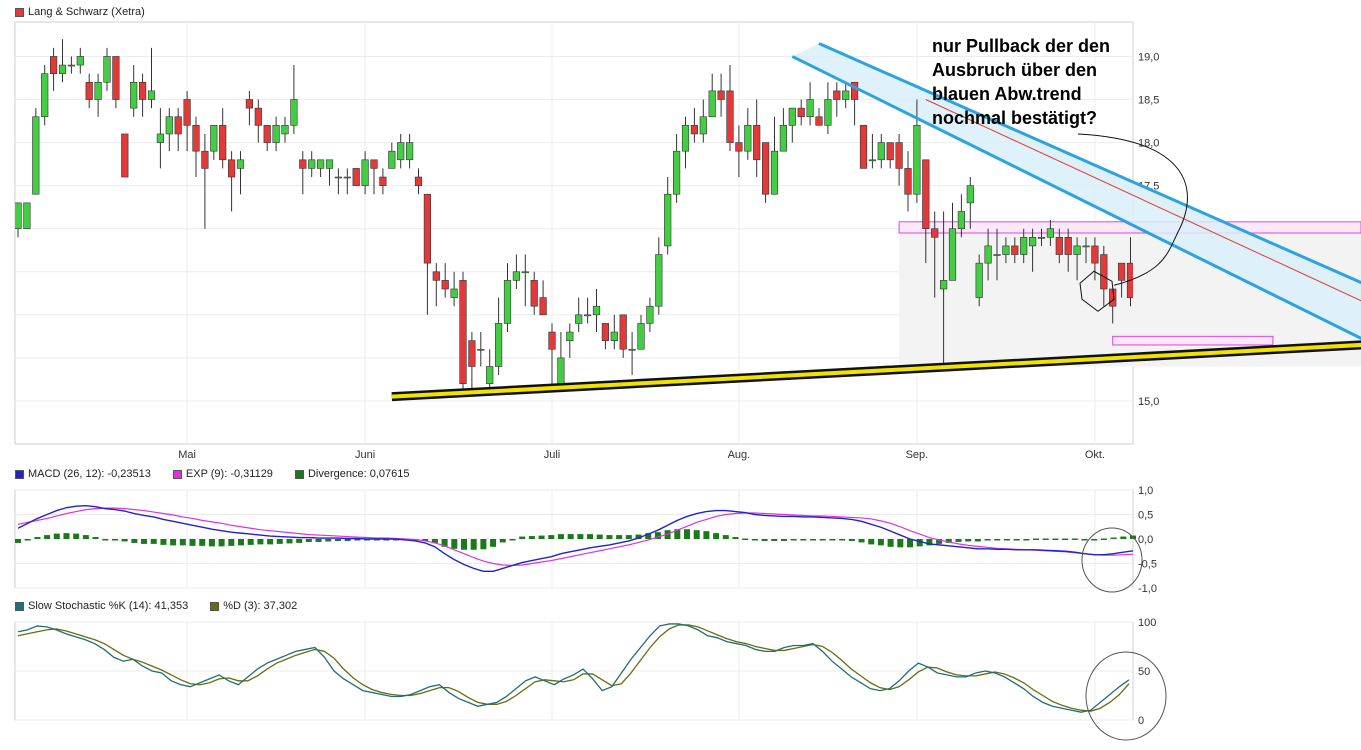 The width and height of the screenshot is (1361, 750). I want to click on macd-line, so click(575, 538).